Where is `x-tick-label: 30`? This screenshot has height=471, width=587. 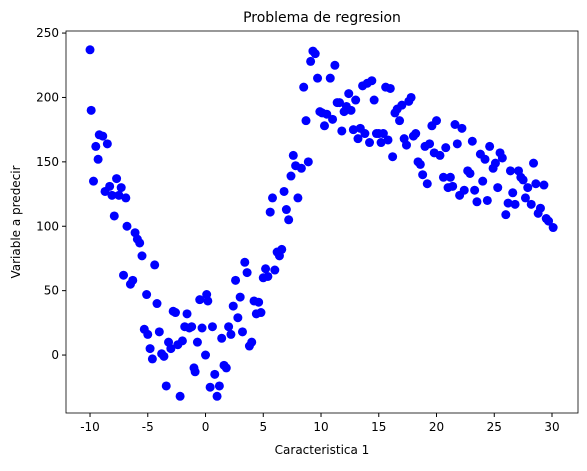 x-tick-label: 30 is located at coordinates (551, 427).